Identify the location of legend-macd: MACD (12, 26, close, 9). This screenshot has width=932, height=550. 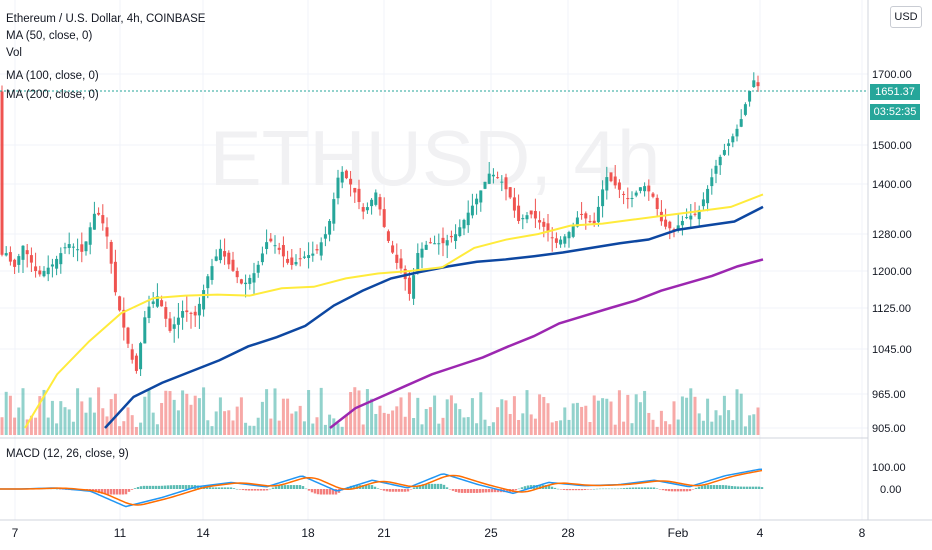
(67, 454).